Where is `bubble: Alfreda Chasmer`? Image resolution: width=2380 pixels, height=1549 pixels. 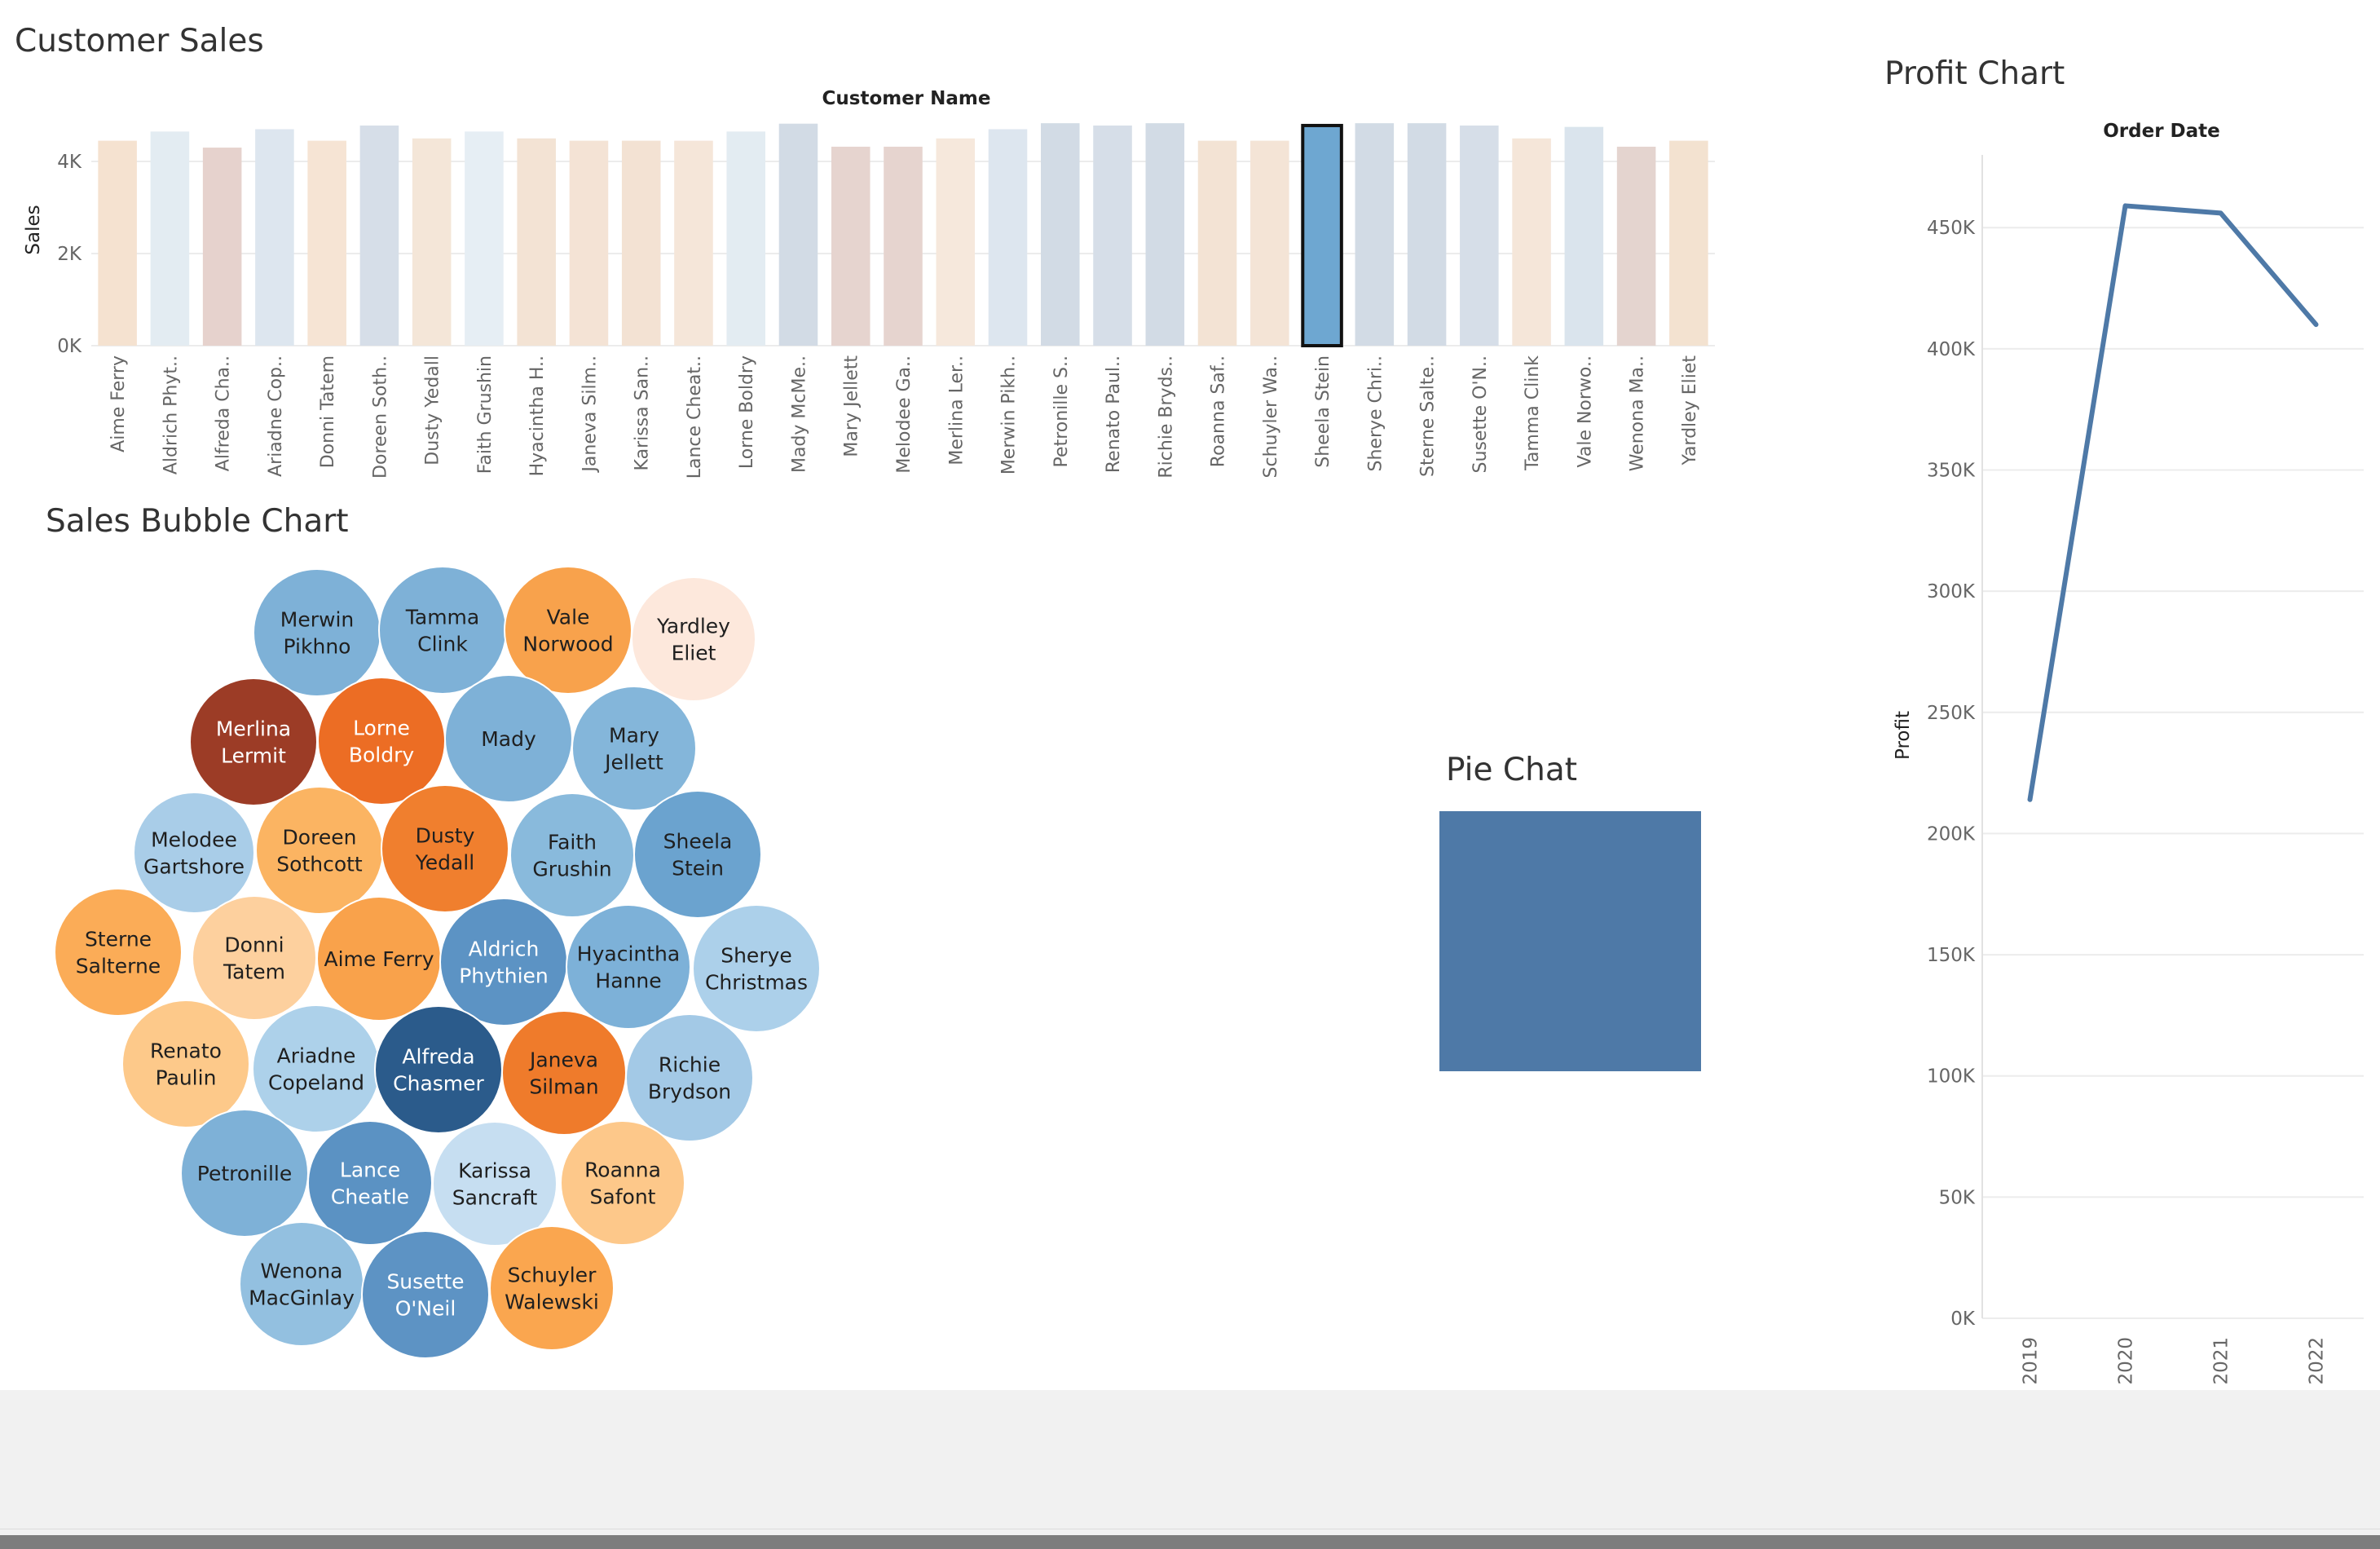
bubble: Alfreda Chasmer is located at coordinates (439, 1069).